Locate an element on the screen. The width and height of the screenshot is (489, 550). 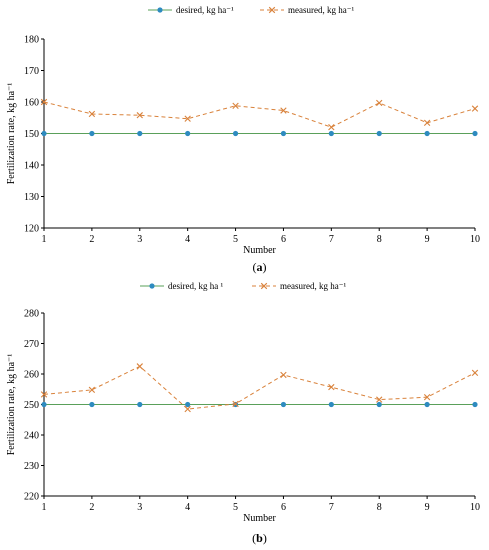
y-tick-label: 160 is located at coordinates (31, 103).